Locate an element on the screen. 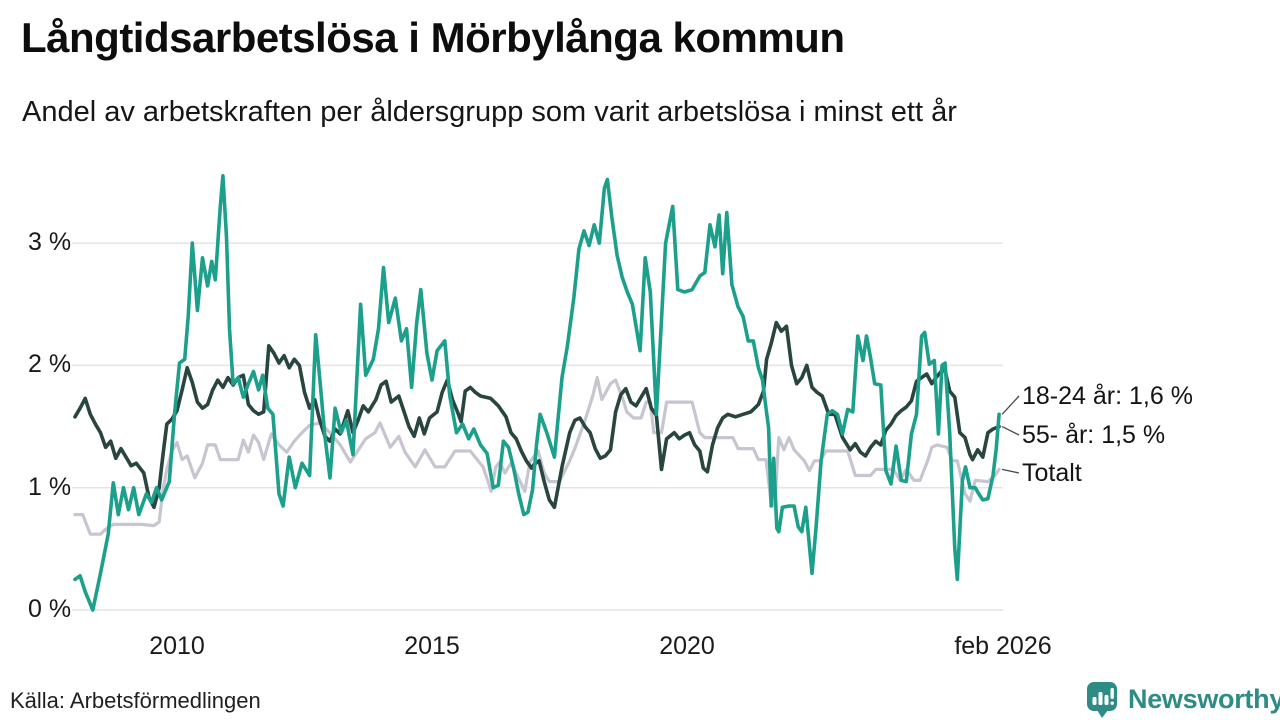 Image resolution: width=1280 pixels, height=720 pixels. y-axis-tick-2: 2 % is located at coordinates (50, 364).